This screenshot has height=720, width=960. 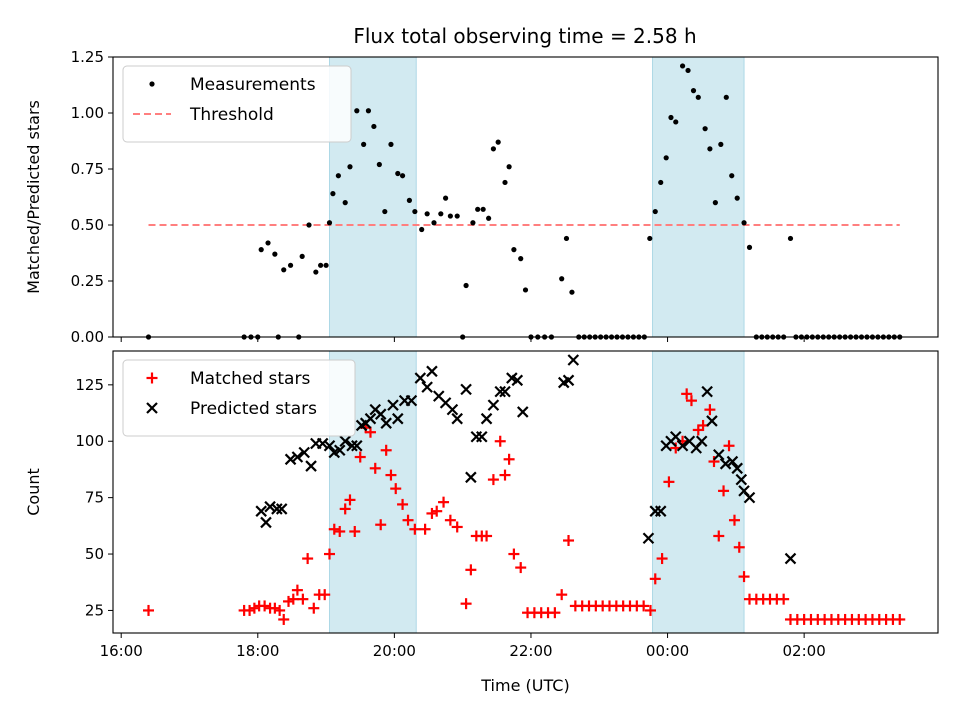 I want to click on bottom-y-tick-label: 100, so click(x=89, y=441).